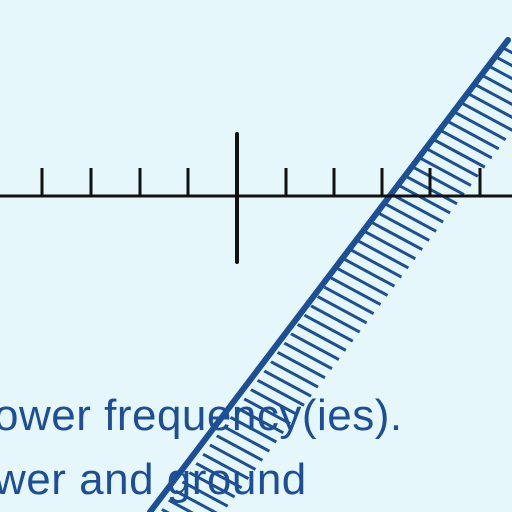 The height and width of the screenshot is (512, 512). I want to click on axis-ticks, so click(261, 182).